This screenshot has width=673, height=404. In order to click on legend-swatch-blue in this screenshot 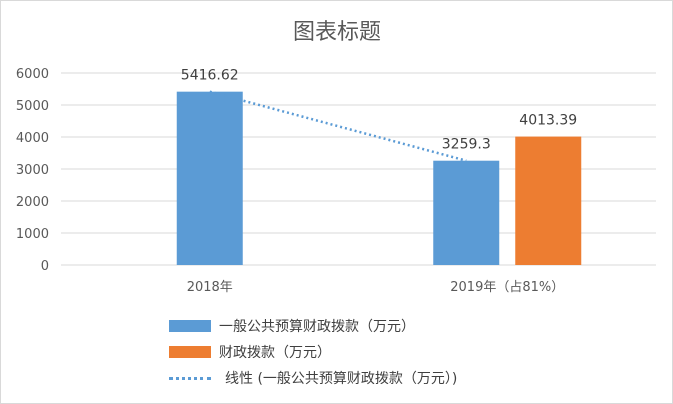, I will do `click(190, 326)`.